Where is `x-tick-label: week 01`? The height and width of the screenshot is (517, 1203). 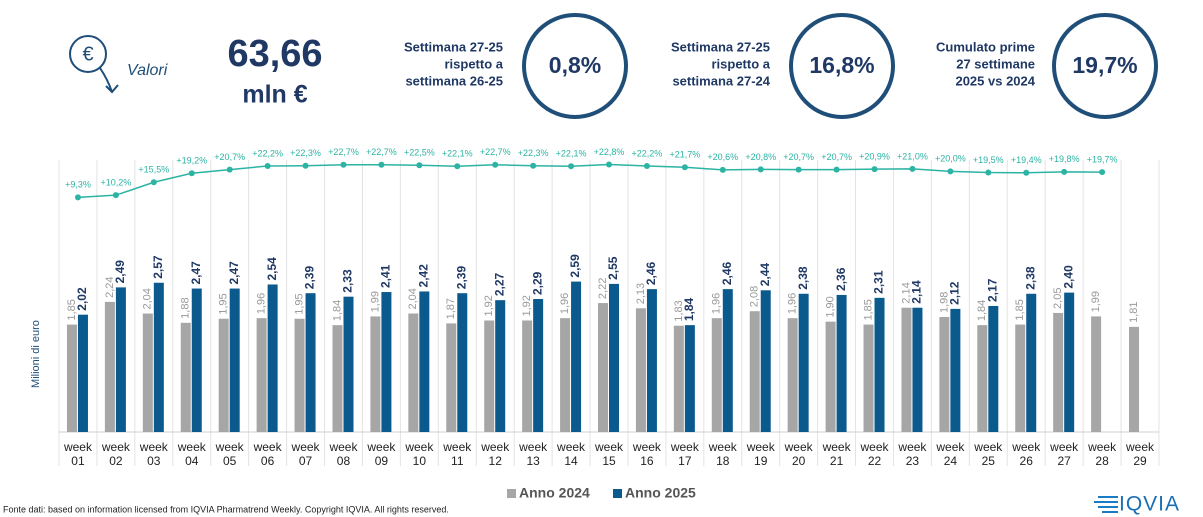 x-tick-label: week 01 is located at coordinates (77, 454).